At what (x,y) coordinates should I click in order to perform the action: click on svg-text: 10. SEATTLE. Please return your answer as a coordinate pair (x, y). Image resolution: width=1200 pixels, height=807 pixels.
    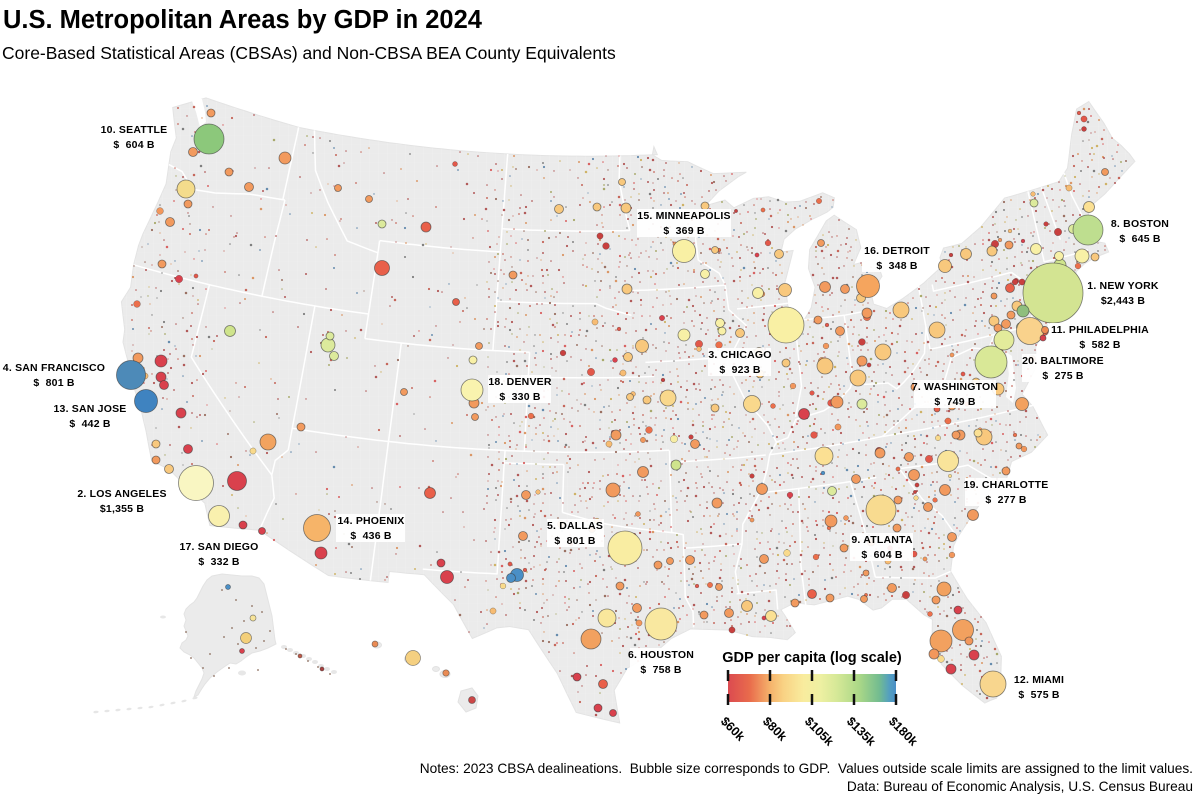
    Looking at the image, I should click on (134, 130).